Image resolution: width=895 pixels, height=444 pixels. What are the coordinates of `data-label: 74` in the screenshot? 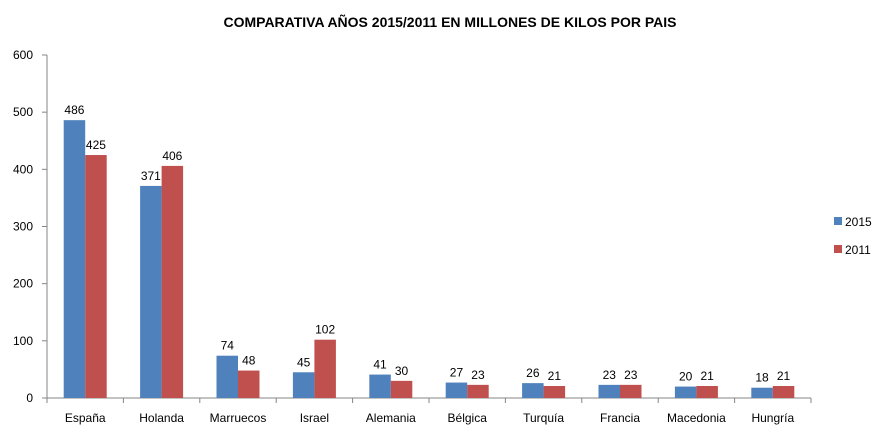 It's located at (228, 346).